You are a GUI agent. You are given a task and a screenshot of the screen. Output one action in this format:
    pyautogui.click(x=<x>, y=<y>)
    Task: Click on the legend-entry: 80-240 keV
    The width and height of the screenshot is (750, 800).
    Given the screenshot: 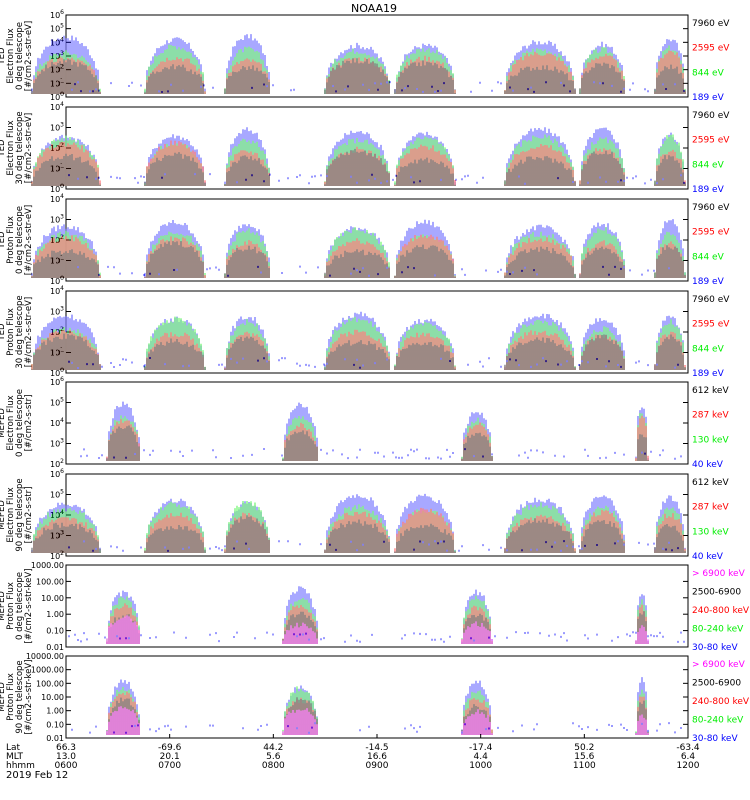 What is the action you would take?
    pyautogui.click(x=718, y=721)
    